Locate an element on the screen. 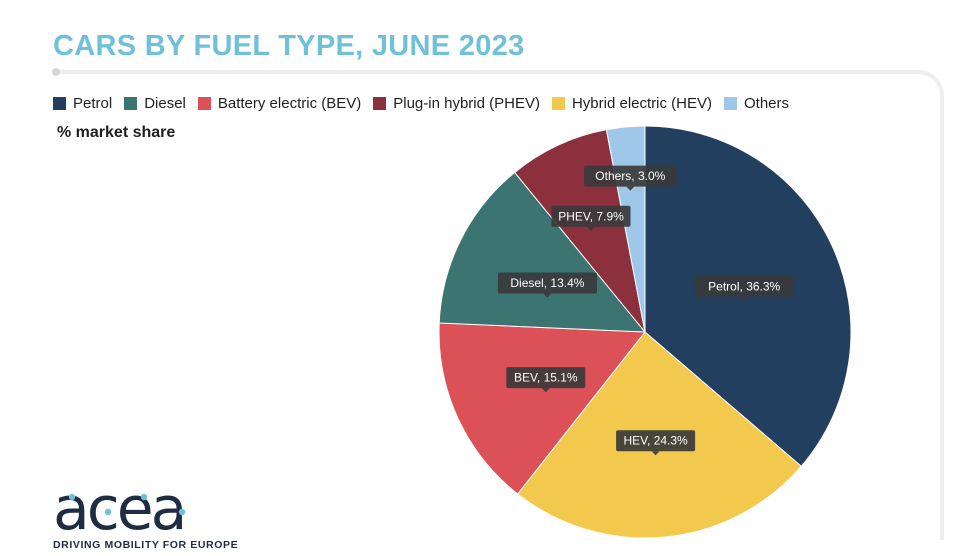 Image resolution: width=980 pixels, height=556 pixels. legend-label: Battery electric (BEV) is located at coordinates (289, 103).